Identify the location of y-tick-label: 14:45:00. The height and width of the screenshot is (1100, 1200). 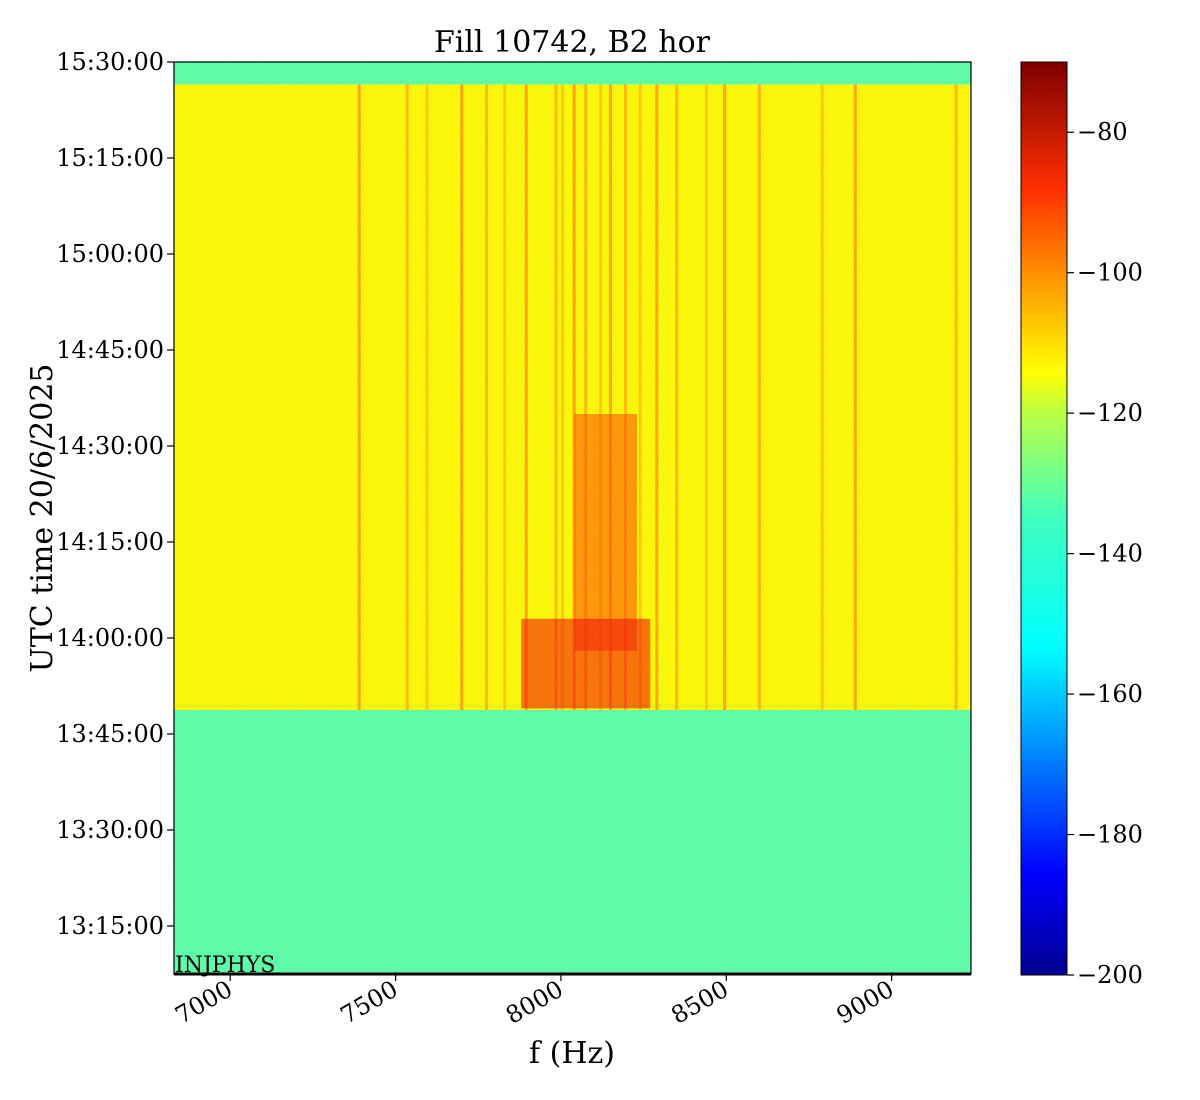
(110, 350).